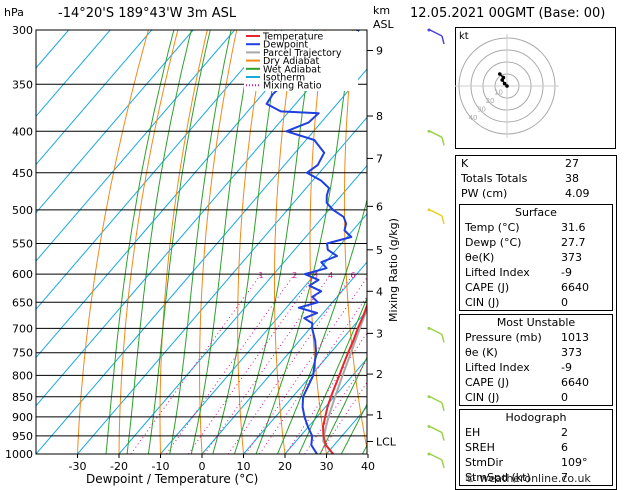 The height and width of the screenshot is (490, 629). What do you see at coordinates (292, 37) in the screenshot?
I see `legend-label: Temperature` at bounding box center [292, 37].